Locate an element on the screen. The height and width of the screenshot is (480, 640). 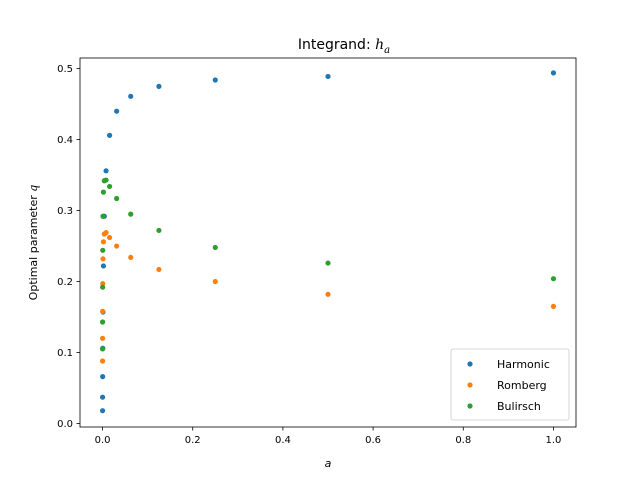
y-tick-label: 0.1 is located at coordinates (65, 353).